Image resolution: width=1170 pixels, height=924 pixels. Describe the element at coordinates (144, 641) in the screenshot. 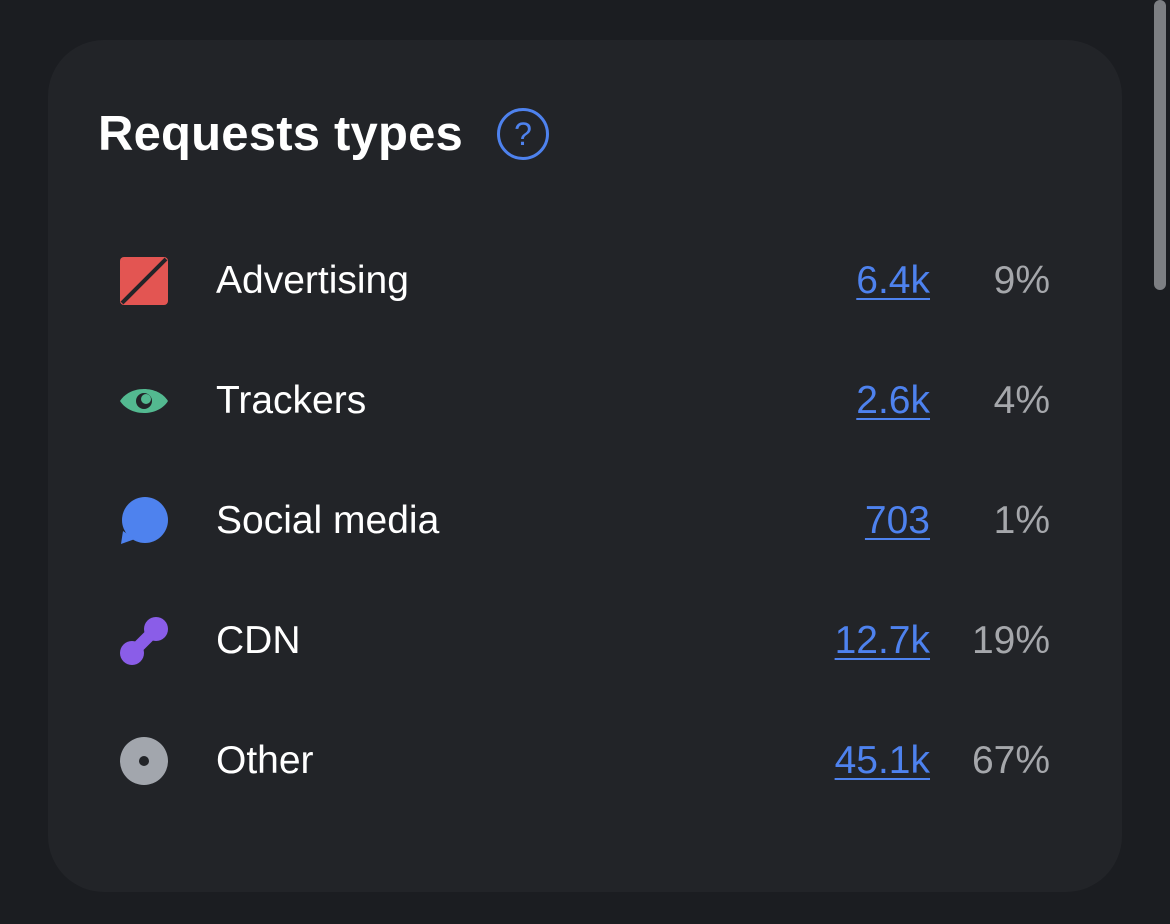

I see `cdn-nodes-icon` at that location.